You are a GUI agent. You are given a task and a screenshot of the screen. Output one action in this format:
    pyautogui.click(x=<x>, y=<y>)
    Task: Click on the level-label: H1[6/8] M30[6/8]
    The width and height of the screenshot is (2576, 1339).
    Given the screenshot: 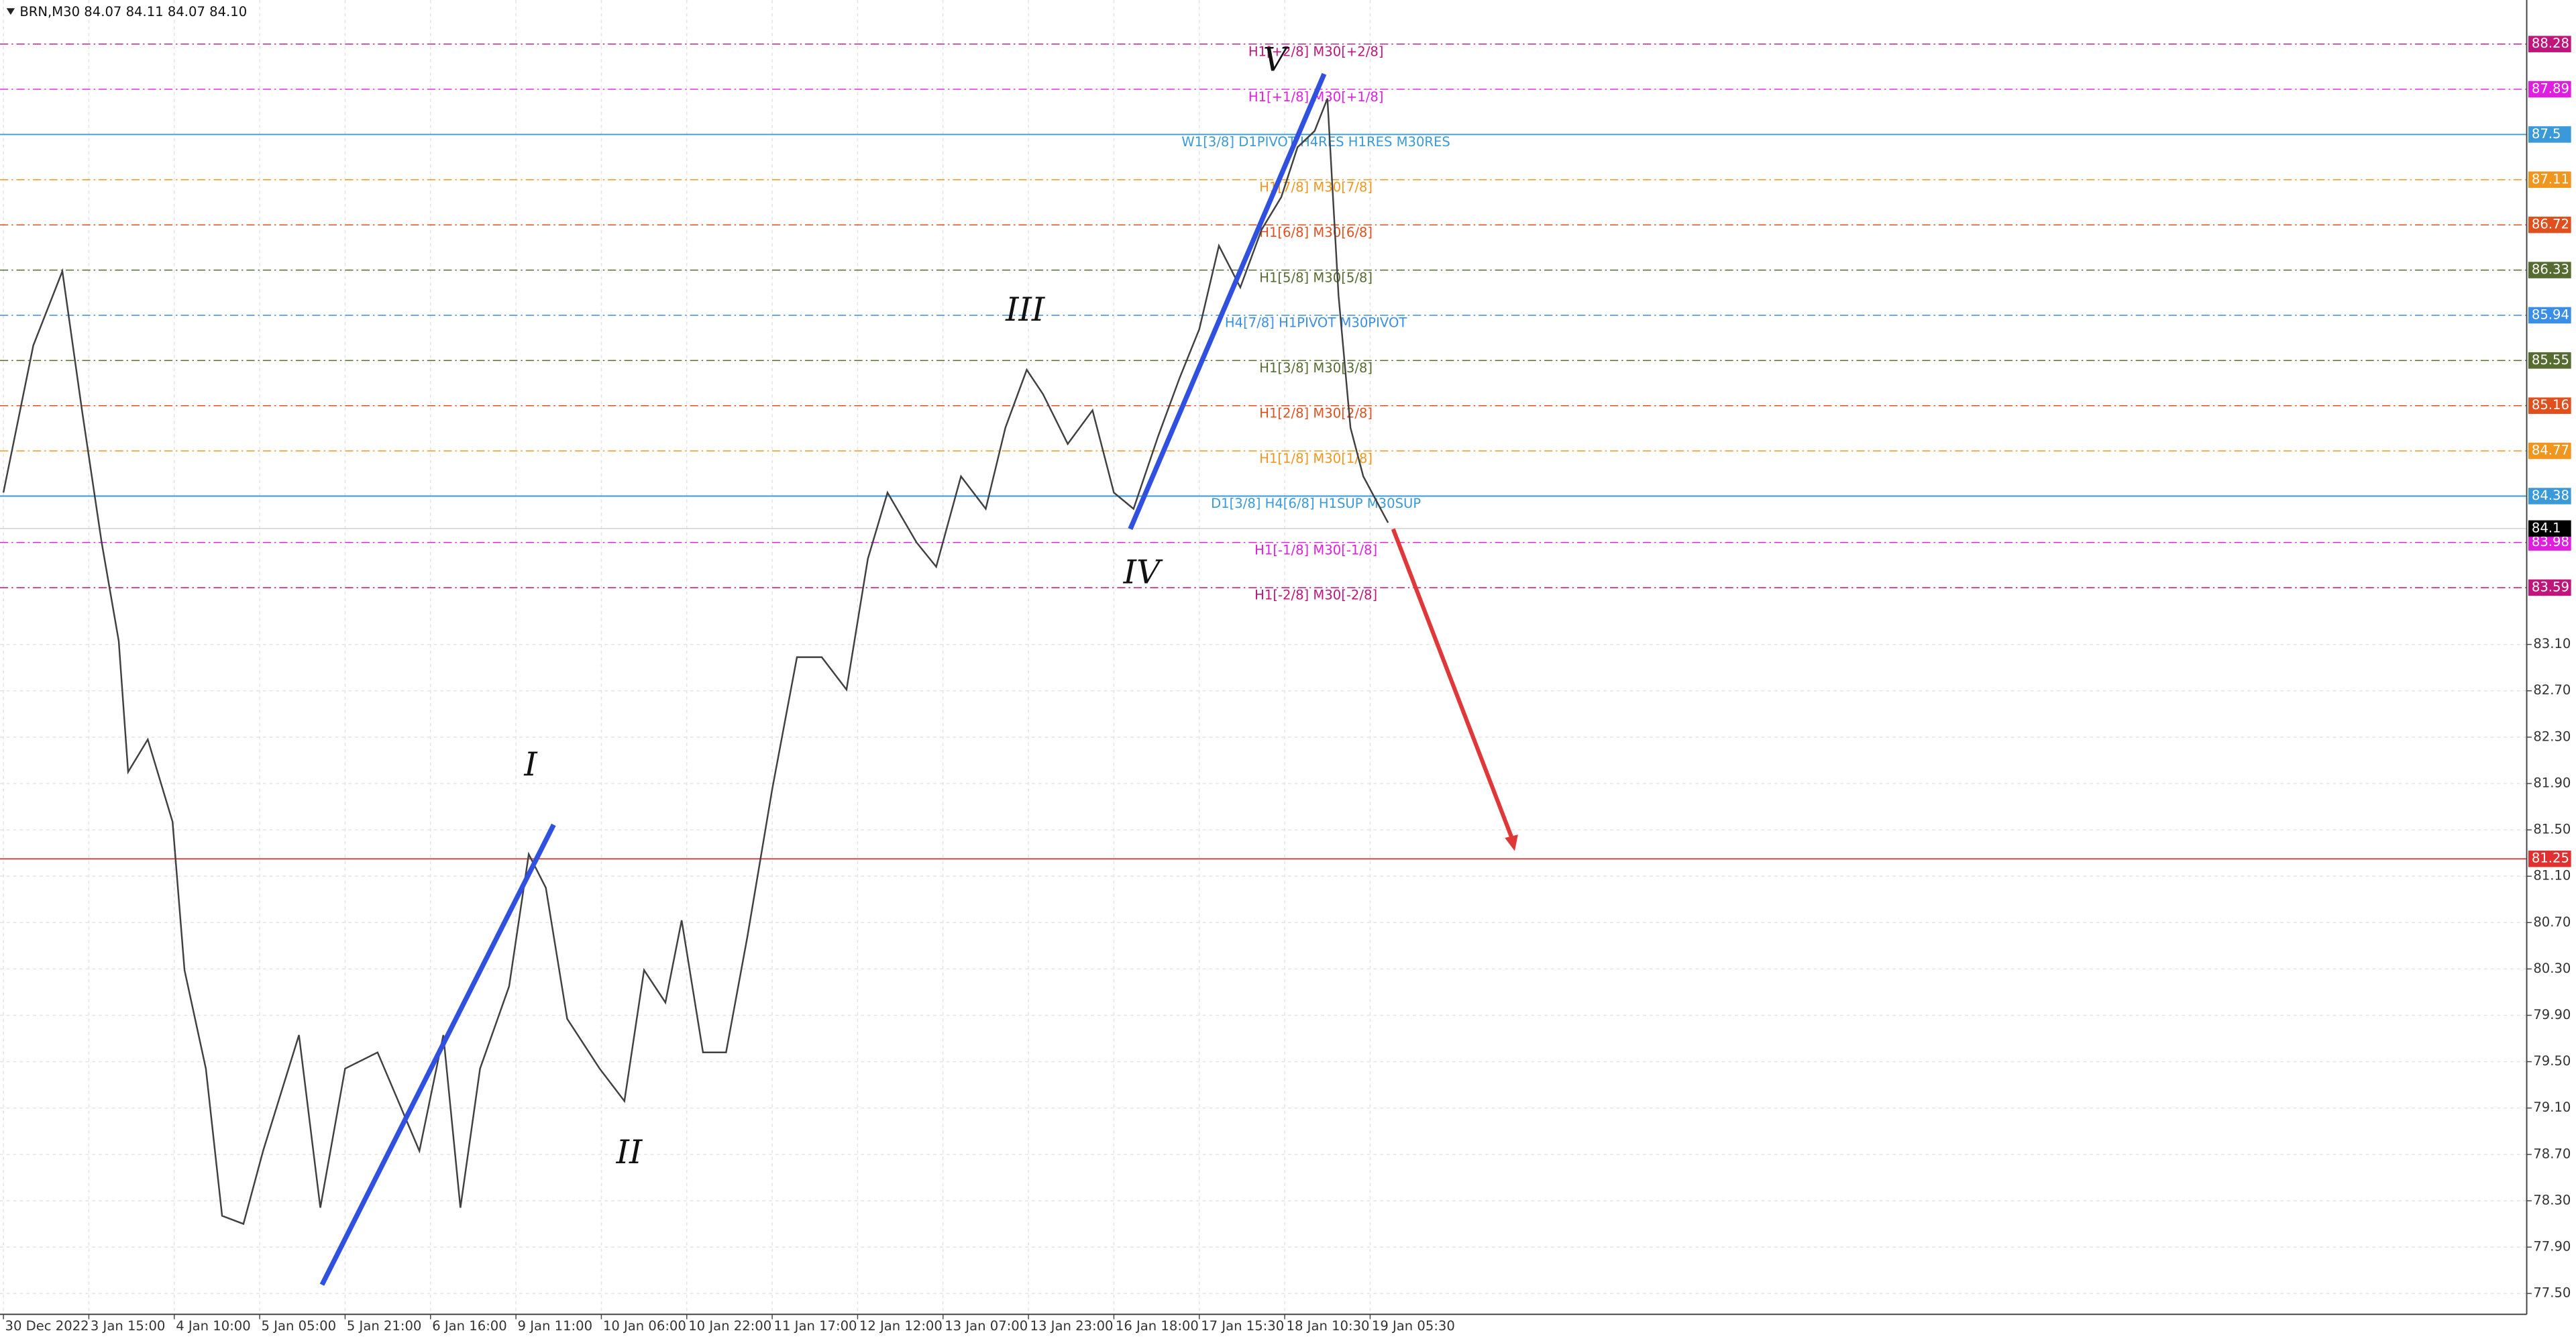 What is the action you would take?
    pyautogui.click(x=1316, y=232)
    